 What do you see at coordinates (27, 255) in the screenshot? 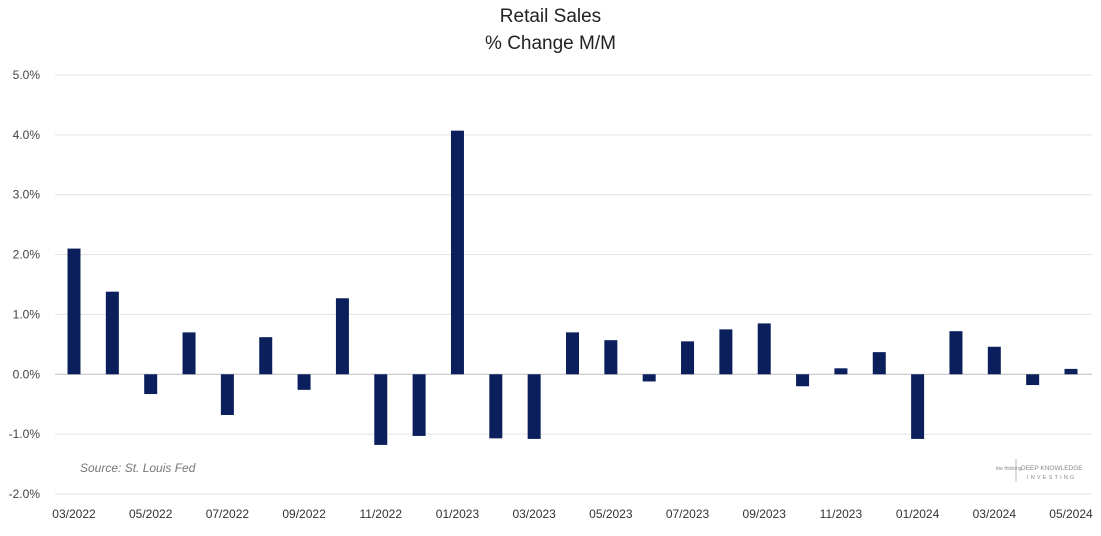
I see `y-tick-label: 2.0%` at bounding box center [27, 255].